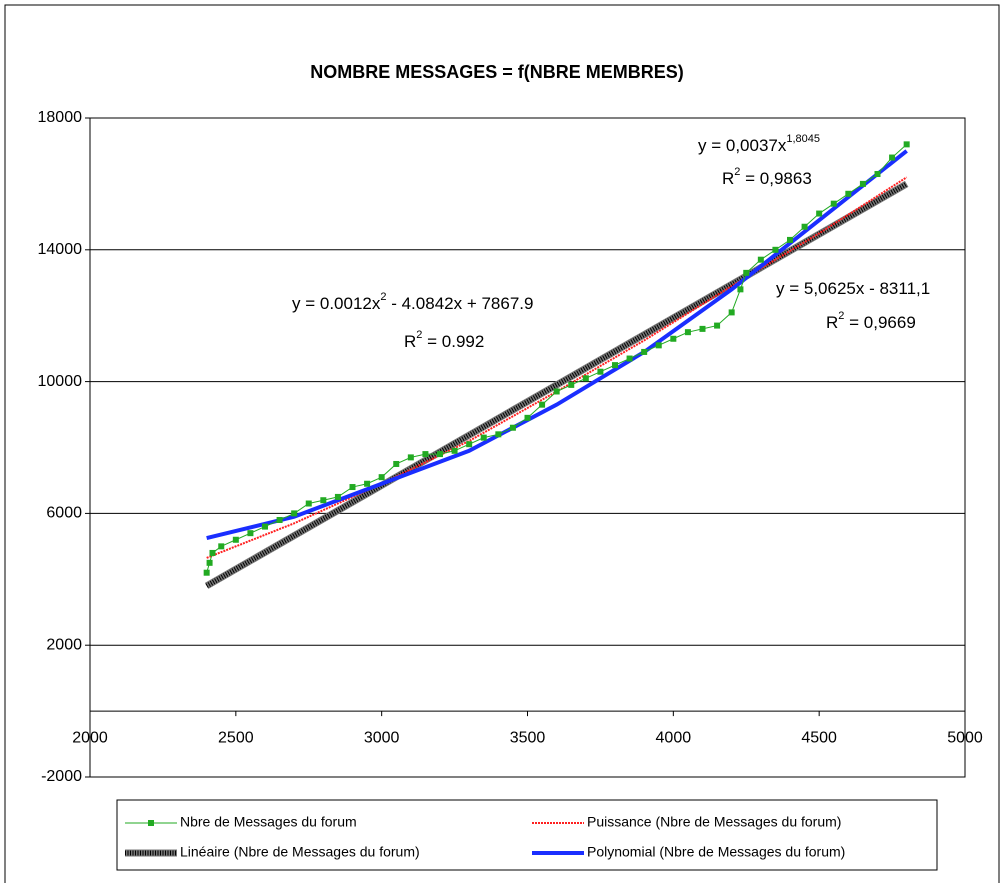 Image resolution: width=1000 pixels, height=883 pixels. What do you see at coordinates (268, 822) in the screenshot?
I see `legend-label: Nbre de Messages du forum` at bounding box center [268, 822].